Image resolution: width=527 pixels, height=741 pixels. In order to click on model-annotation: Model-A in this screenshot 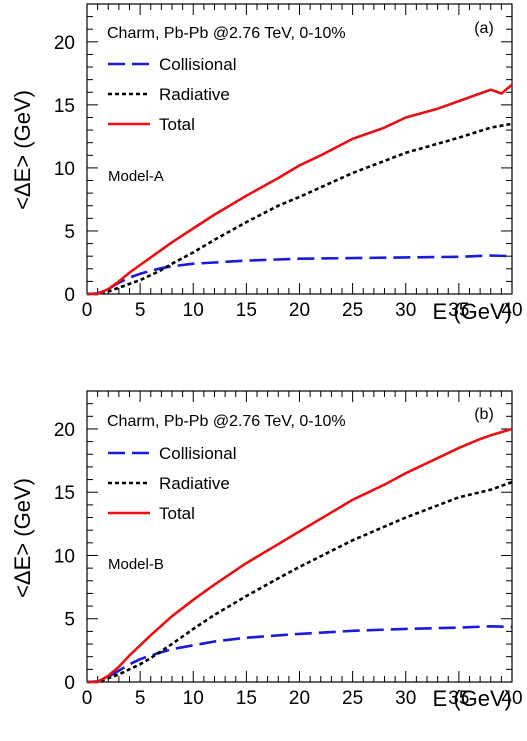, I will do `click(136, 176)`.